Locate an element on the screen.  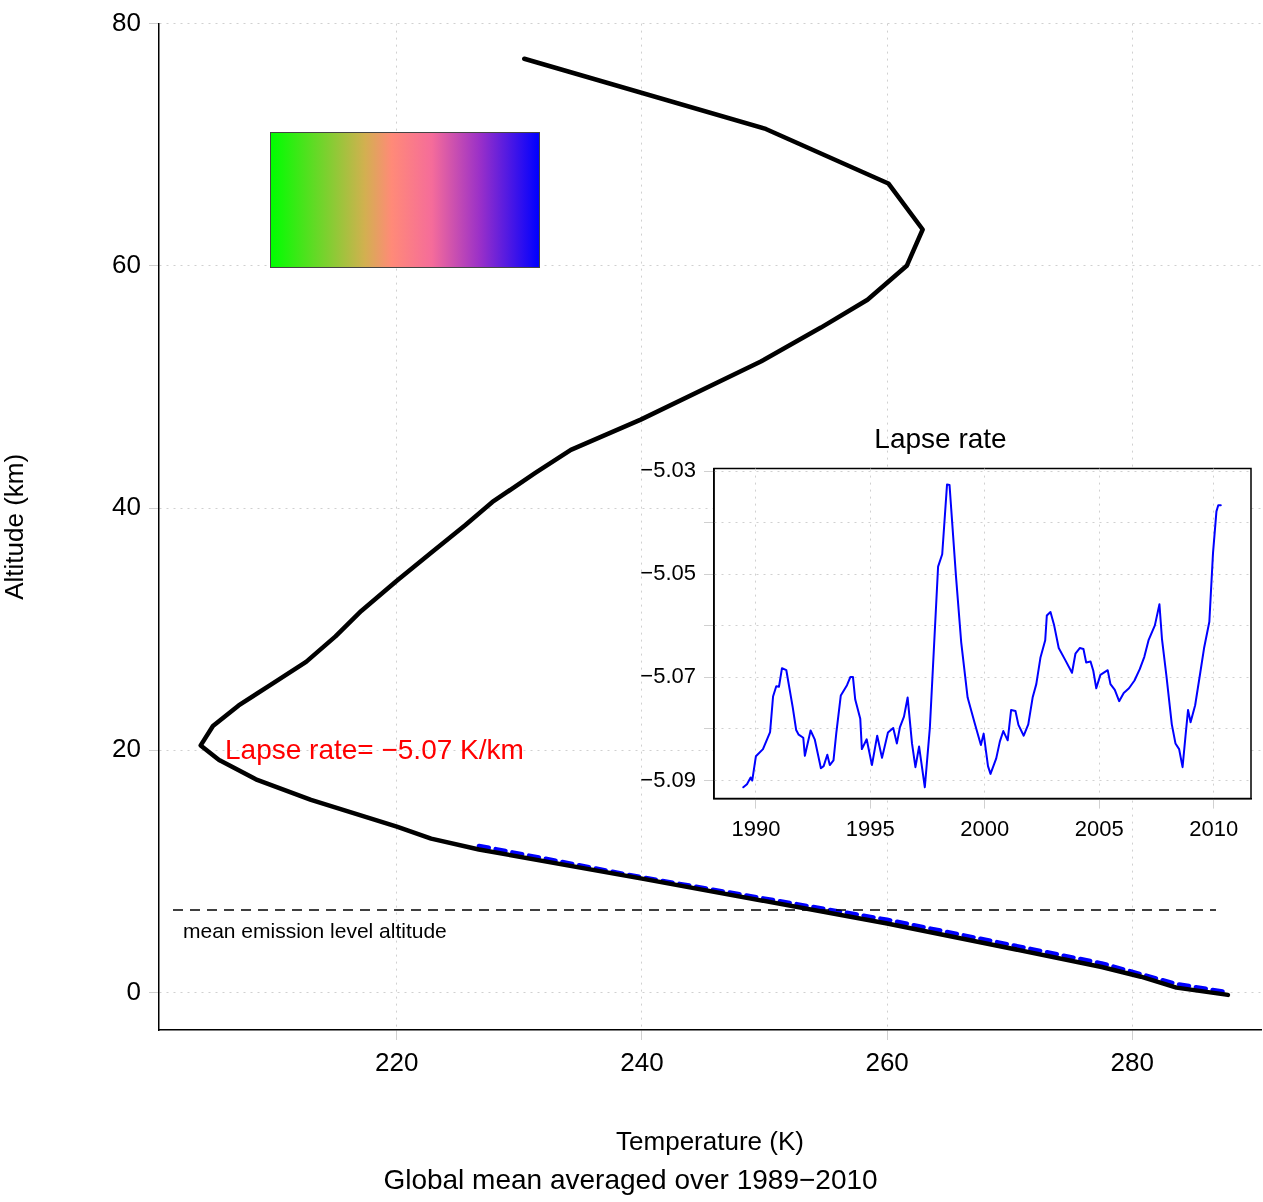
y-tick-label: 20 is located at coordinates (126, 748).